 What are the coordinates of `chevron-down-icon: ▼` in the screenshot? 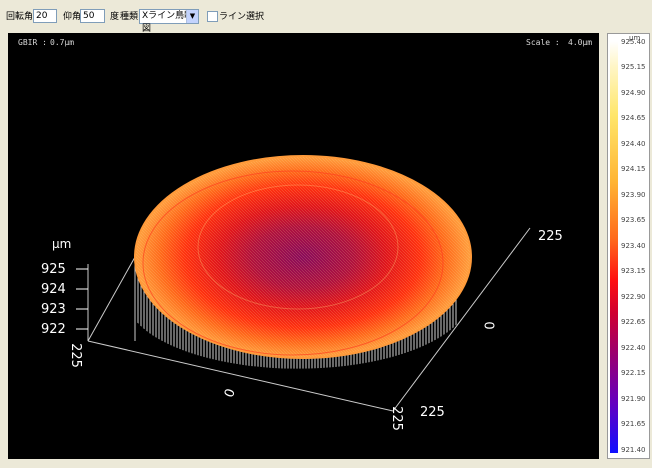 It's located at (192, 16).